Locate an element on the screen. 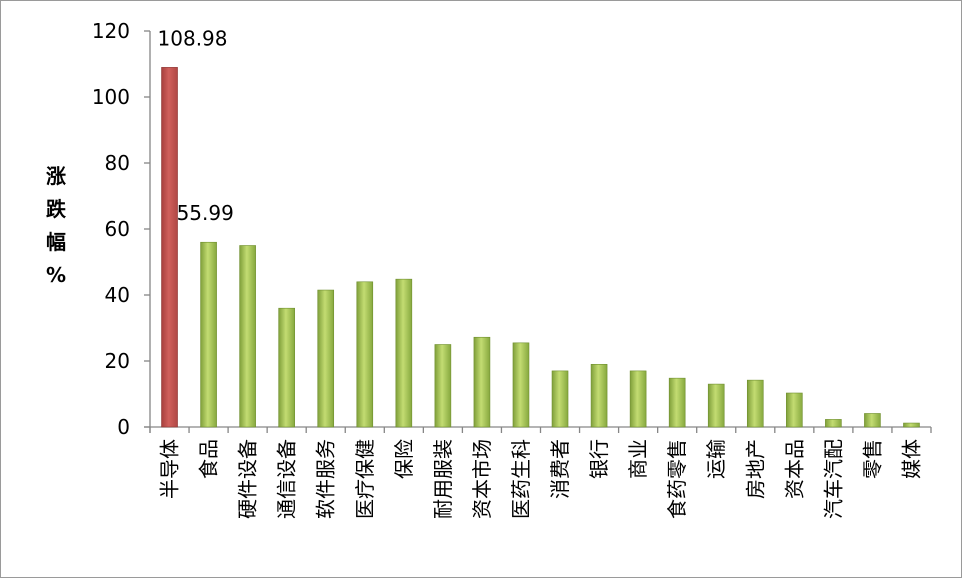 The image size is (962, 578). bar-医疗保健 is located at coordinates (365, 354).